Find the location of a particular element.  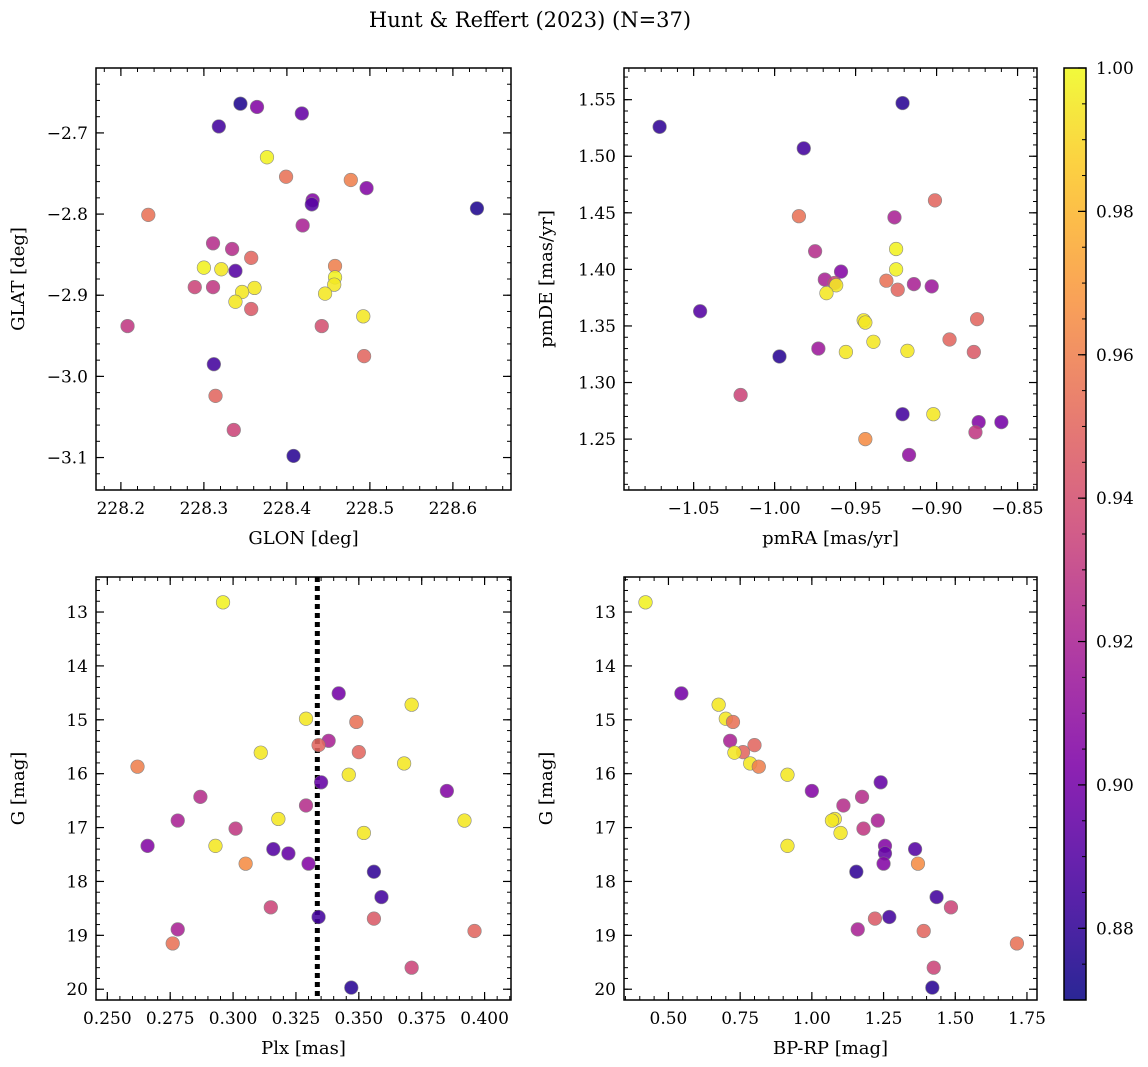

y-tick-label: −2.9 is located at coordinates (67, 296).